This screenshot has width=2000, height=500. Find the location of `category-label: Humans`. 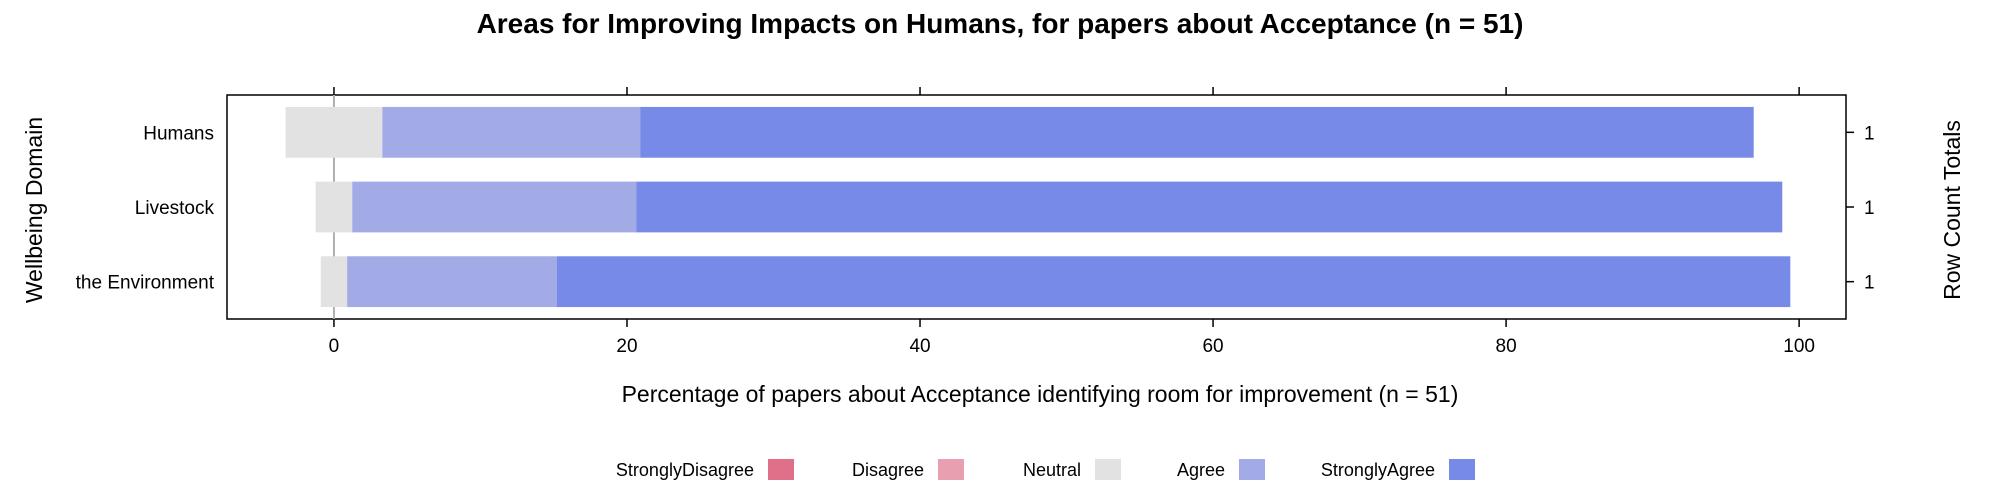

category-label: Humans is located at coordinates (178, 133).